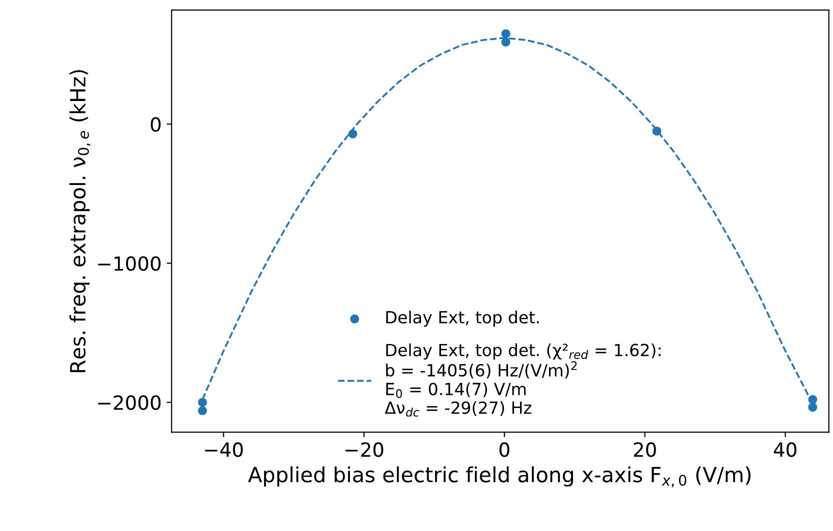 This screenshot has width=833, height=531. I want to click on y-axis-title: Res. freq. extrapol. ν$_{0,e}$ (kHz), so click(80, 221).